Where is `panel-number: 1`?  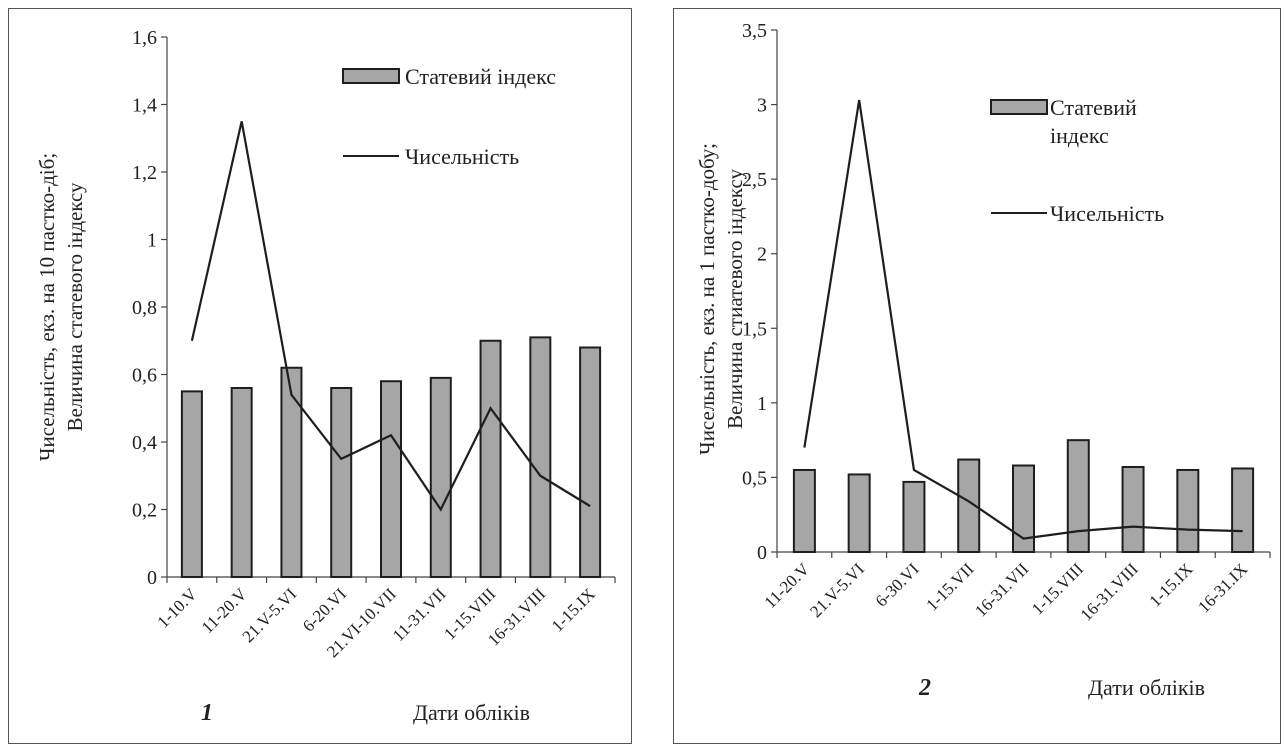
panel-number: 1 is located at coordinates (207, 713).